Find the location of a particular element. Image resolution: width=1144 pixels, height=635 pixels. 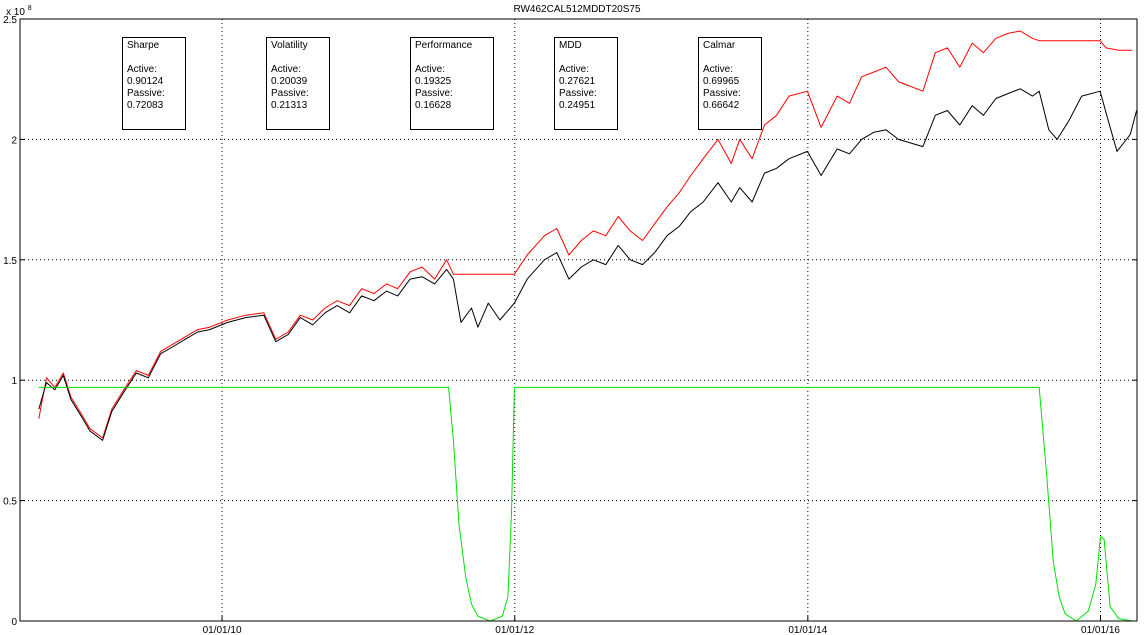

y-tick-label: 1 is located at coordinates (14, 381).